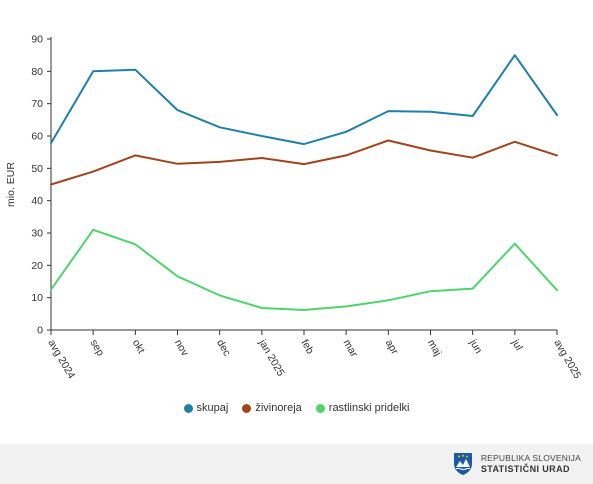  What do you see at coordinates (37, 169) in the screenshot?
I see `y-tick-label: 50` at bounding box center [37, 169].